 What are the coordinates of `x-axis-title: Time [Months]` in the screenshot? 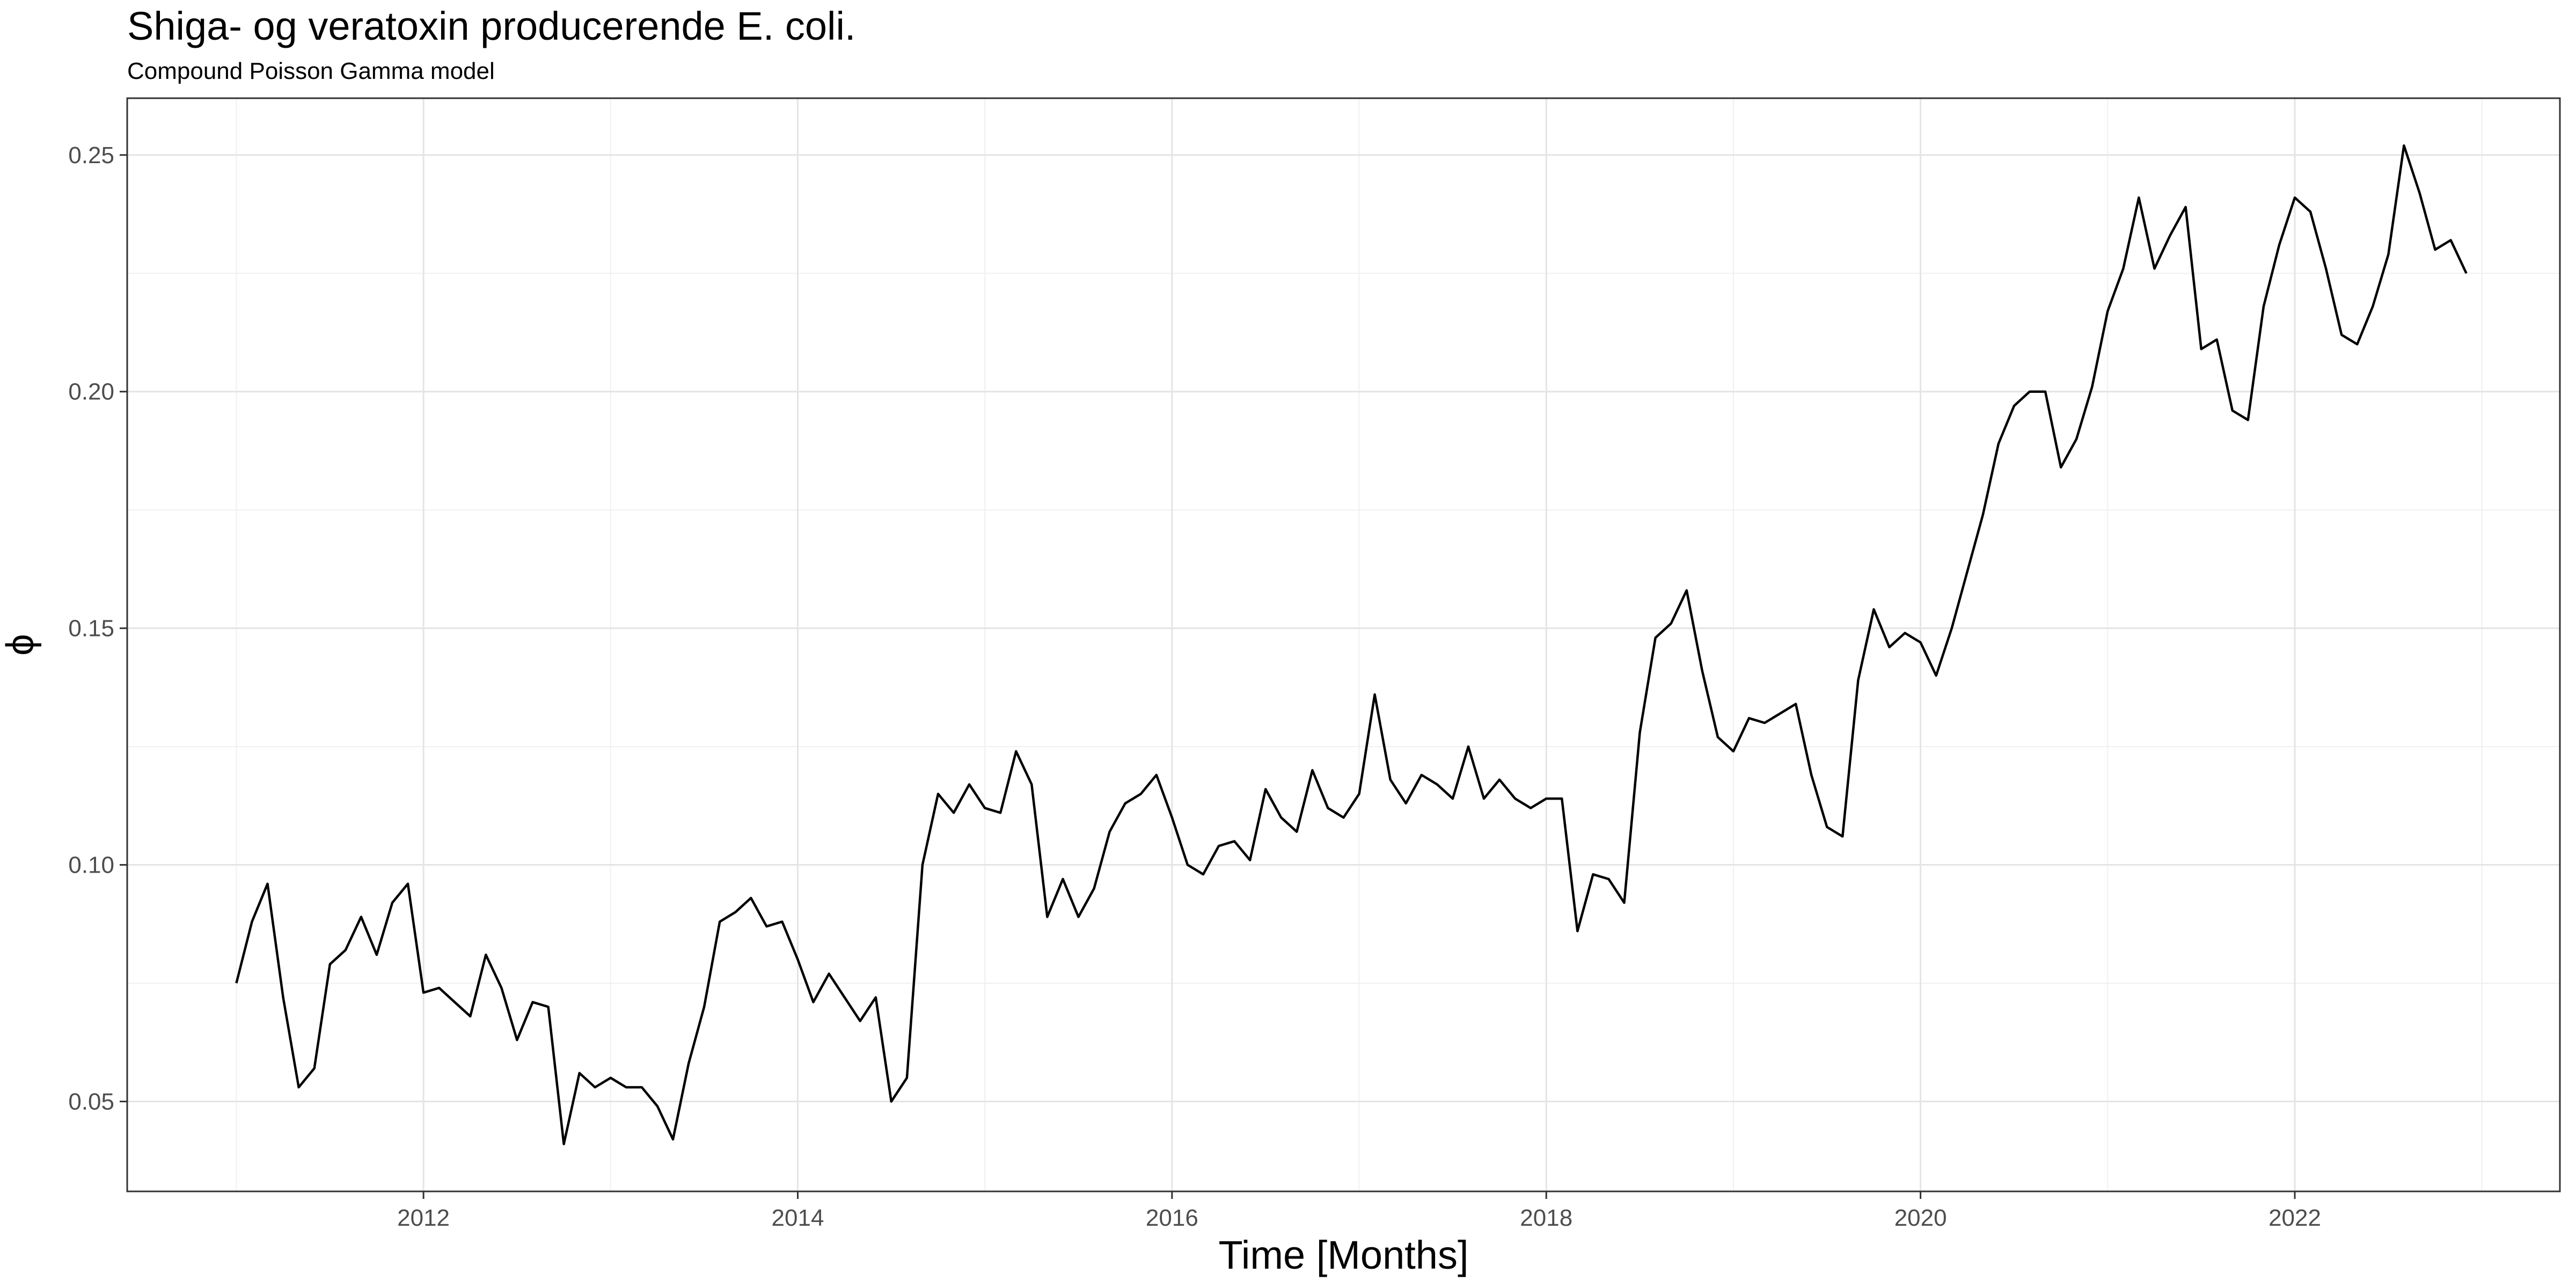 It's located at (1343, 1255).